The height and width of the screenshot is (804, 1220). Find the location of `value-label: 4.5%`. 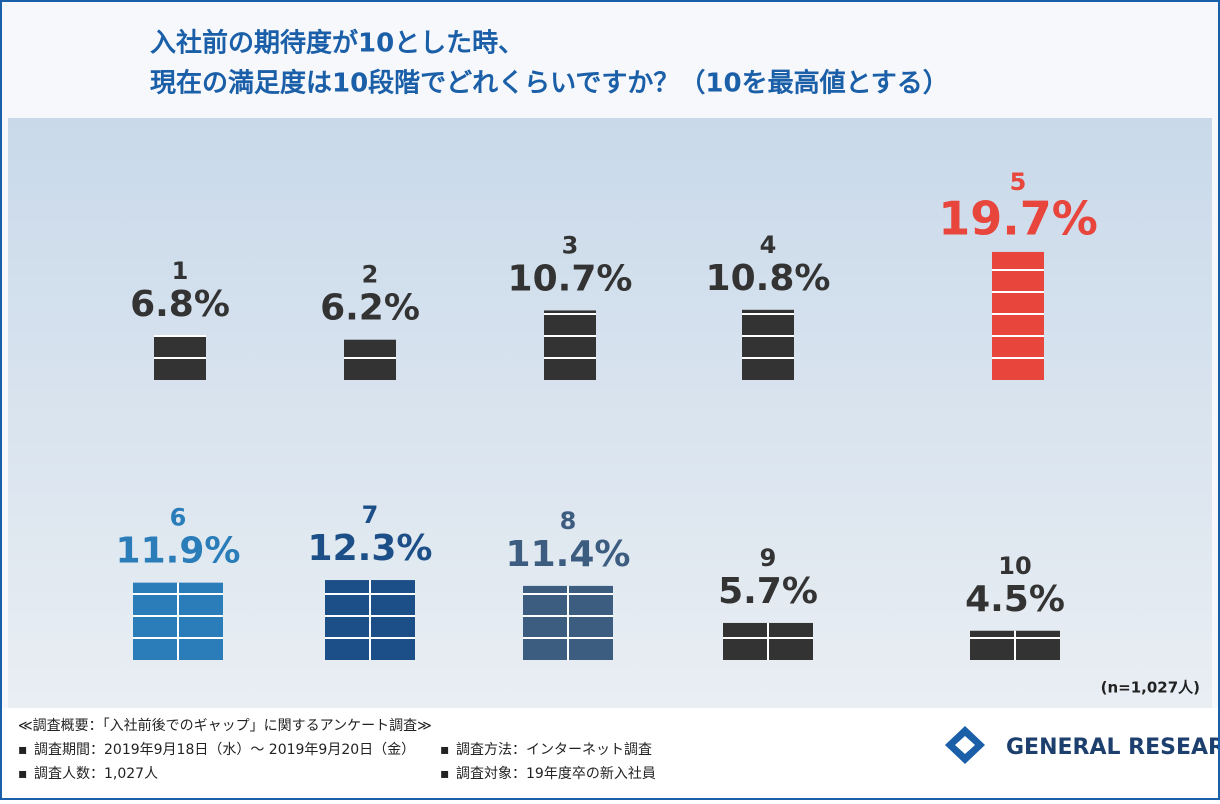

value-label: 4.5% is located at coordinates (1015, 599).